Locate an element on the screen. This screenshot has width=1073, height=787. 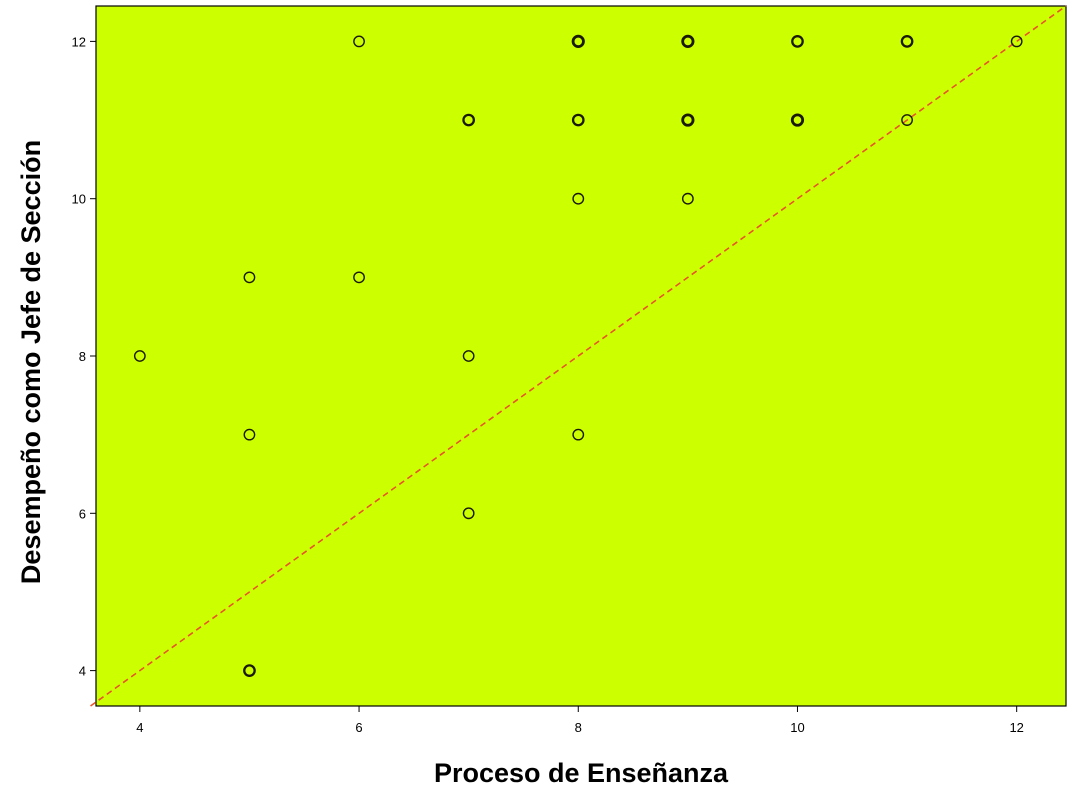
y-tick-label: 4 is located at coordinates (82, 671).